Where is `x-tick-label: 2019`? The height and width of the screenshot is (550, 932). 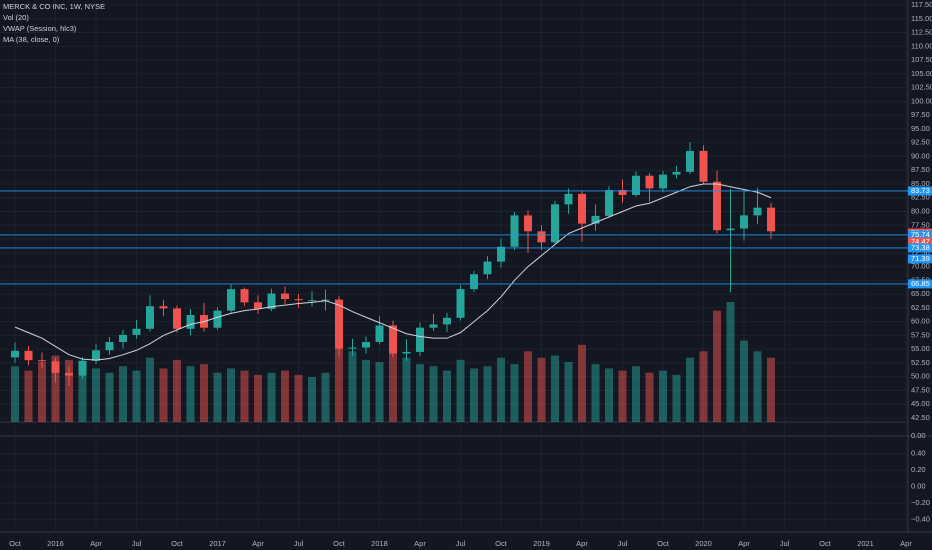
x-tick-label: 2019 is located at coordinates (541, 543).